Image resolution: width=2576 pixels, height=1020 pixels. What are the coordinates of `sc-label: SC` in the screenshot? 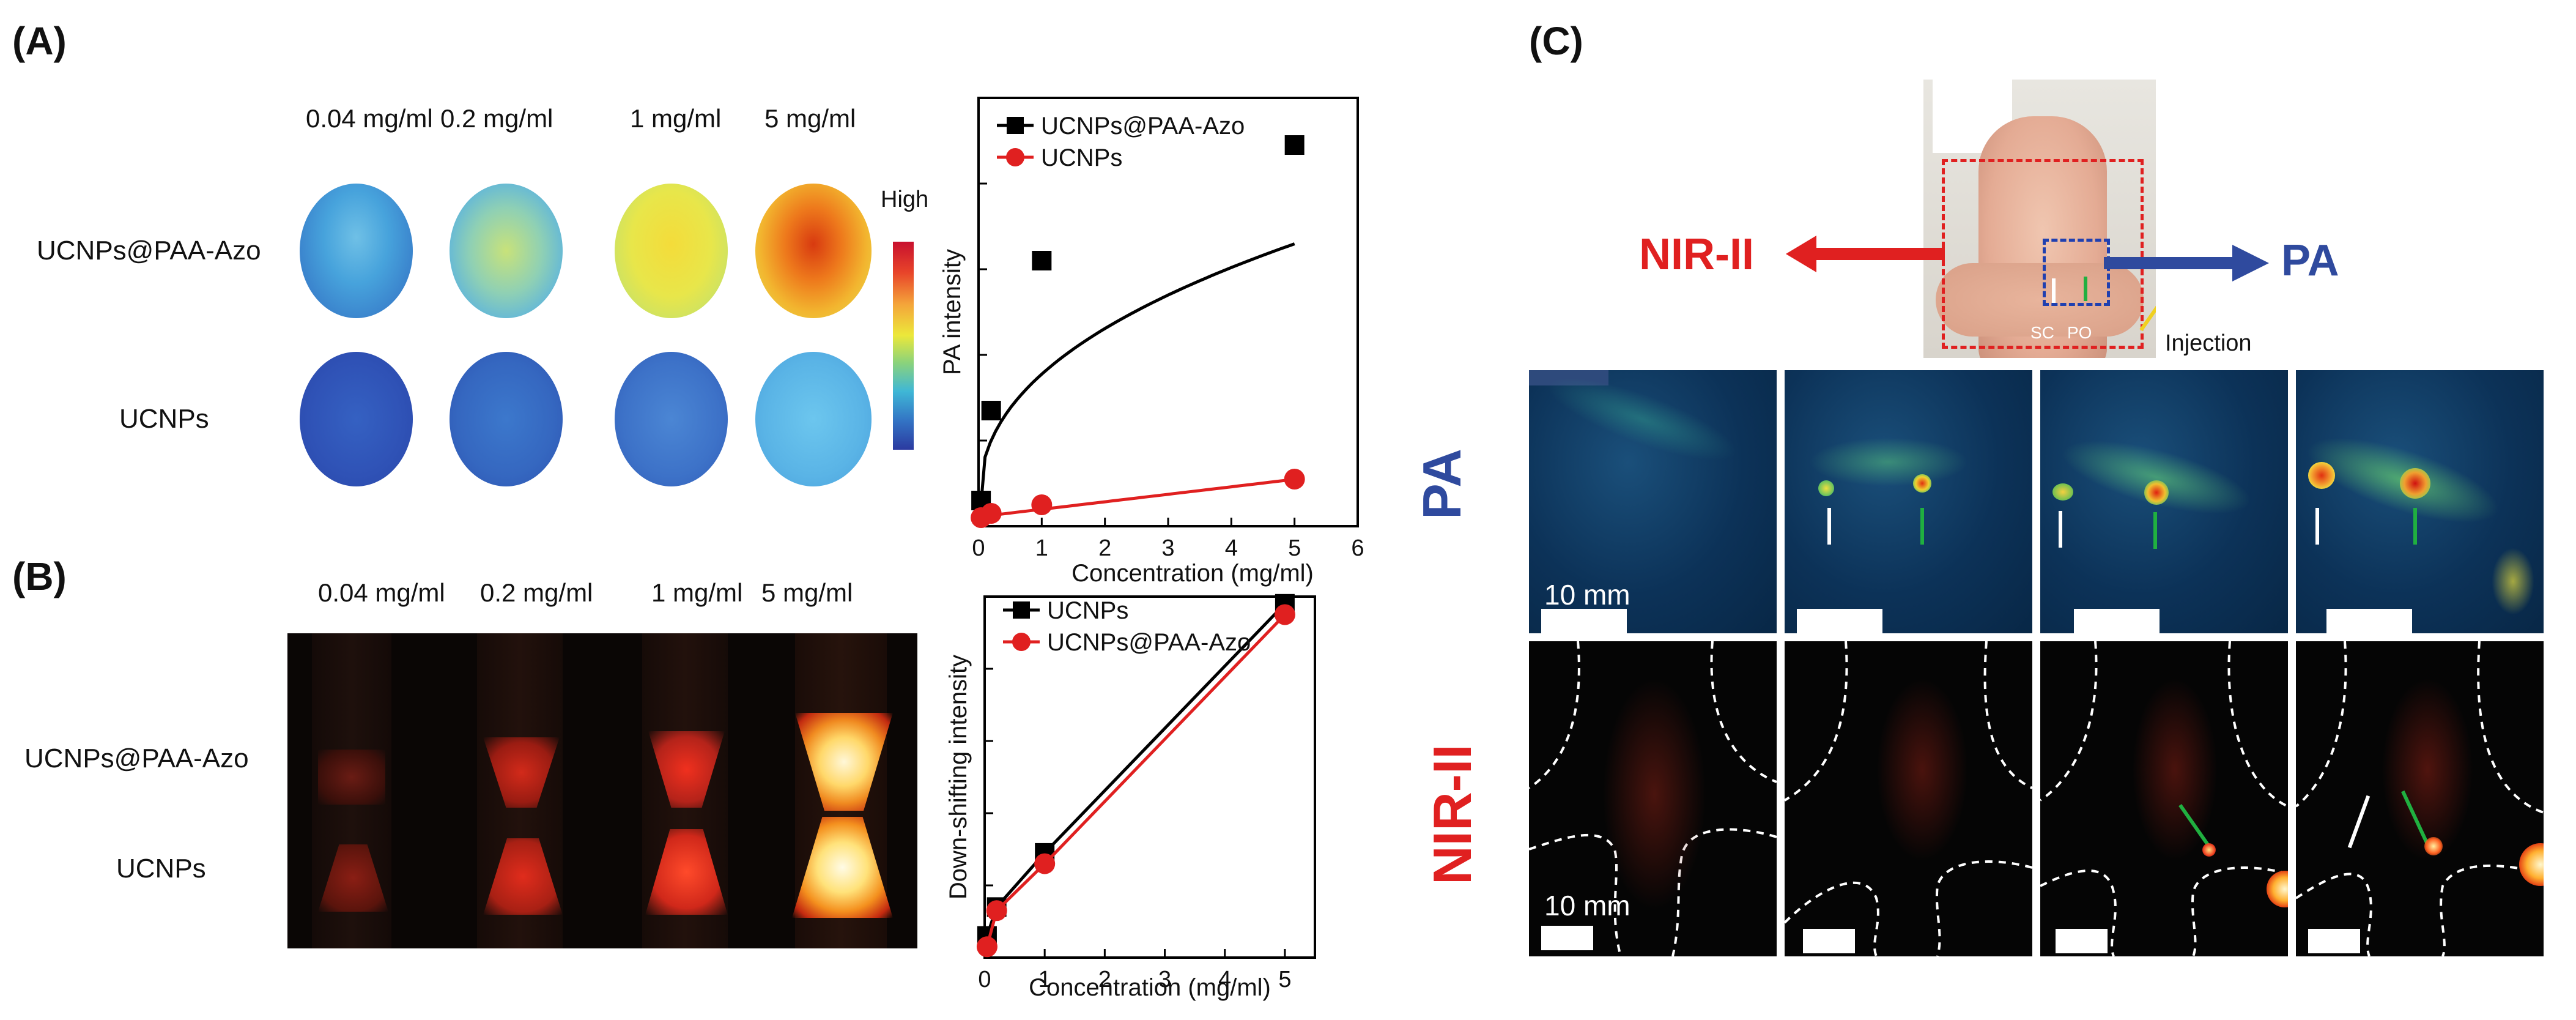 It's located at (2042, 332).